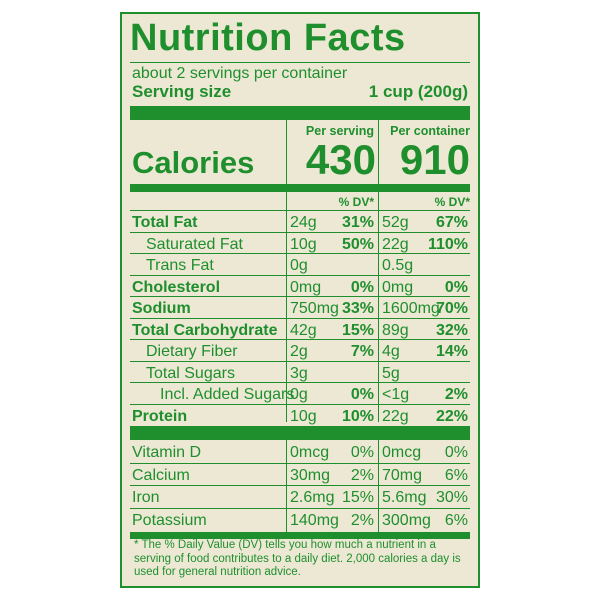  Describe the element at coordinates (451, 222) in the screenshot. I see `nutrient-row-dv-container: 67%` at that location.